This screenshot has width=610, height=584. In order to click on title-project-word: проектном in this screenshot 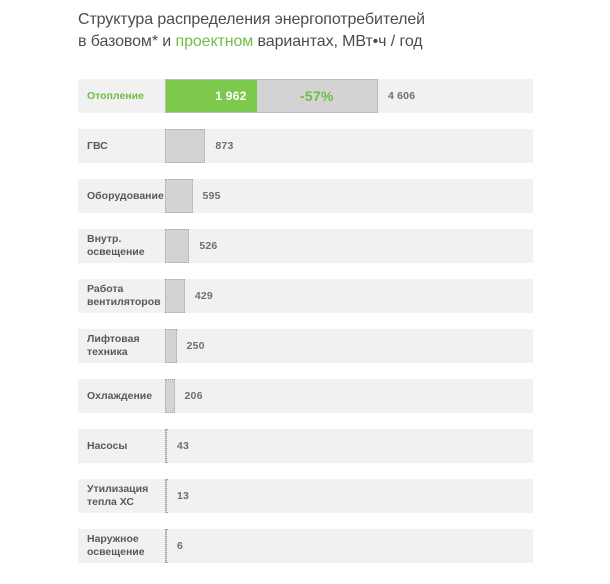, I will do `click(214, 41)`.